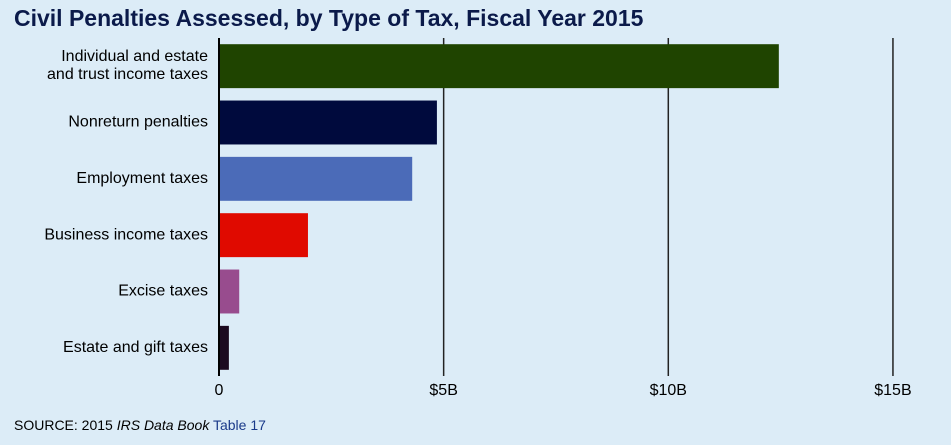 This screenshot has height=445, width=951. Describe the element at coordinates (142, 178) in the screenshot. I see `y-tick-label: Employment taxes` at that location.